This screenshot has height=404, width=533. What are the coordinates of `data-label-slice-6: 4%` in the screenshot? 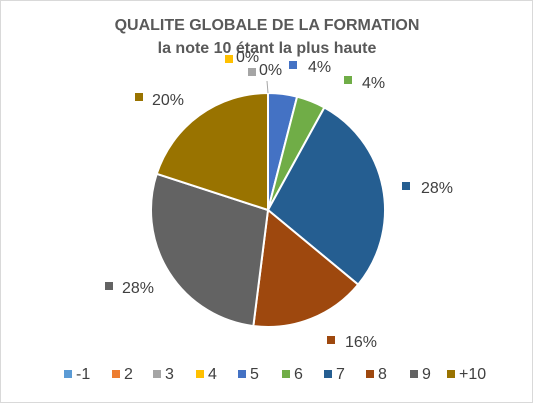 It's located at (373, 83).